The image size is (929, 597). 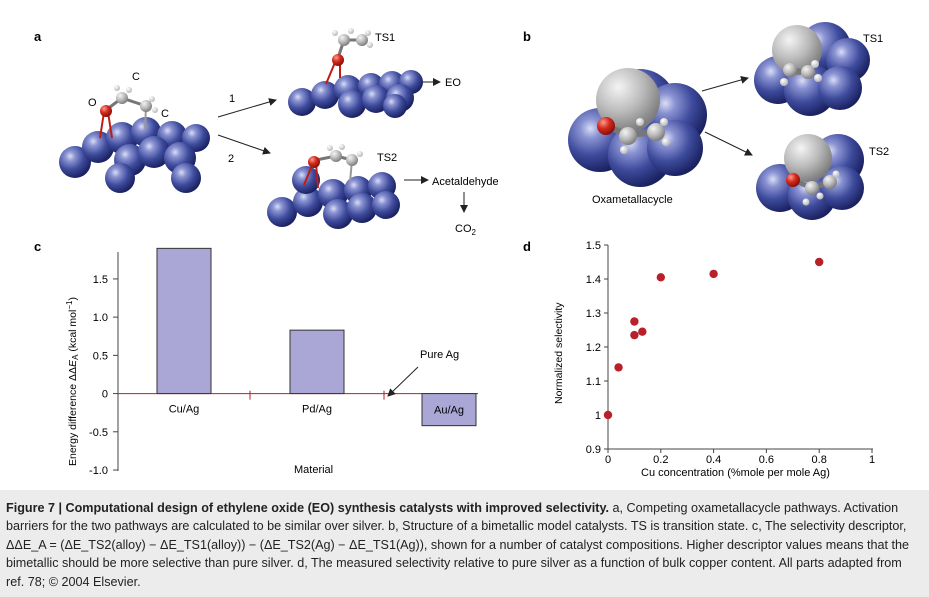 What do you see at coordinates (37, 246) in the screenshot?
I see `panel-c-letter: c` at bounding box center [37, 246].